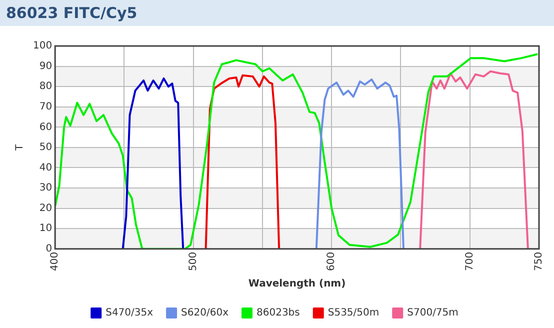 The width and height of the screenshot is (554, 328). Describe the element at coordinates (354, 313) in the screenshot. I see `legend-label: S535/50m` at that location.